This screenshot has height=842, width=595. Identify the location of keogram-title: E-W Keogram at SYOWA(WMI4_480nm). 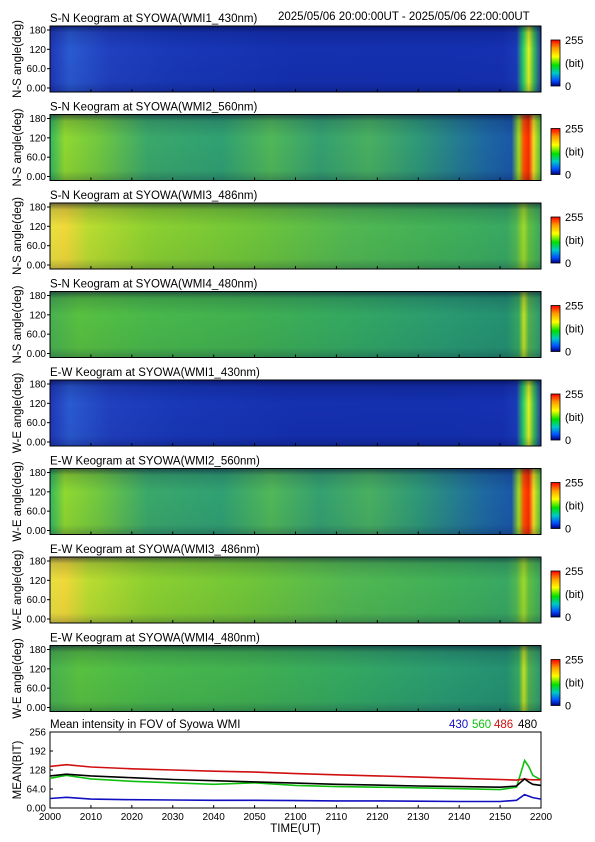
(155, 639).